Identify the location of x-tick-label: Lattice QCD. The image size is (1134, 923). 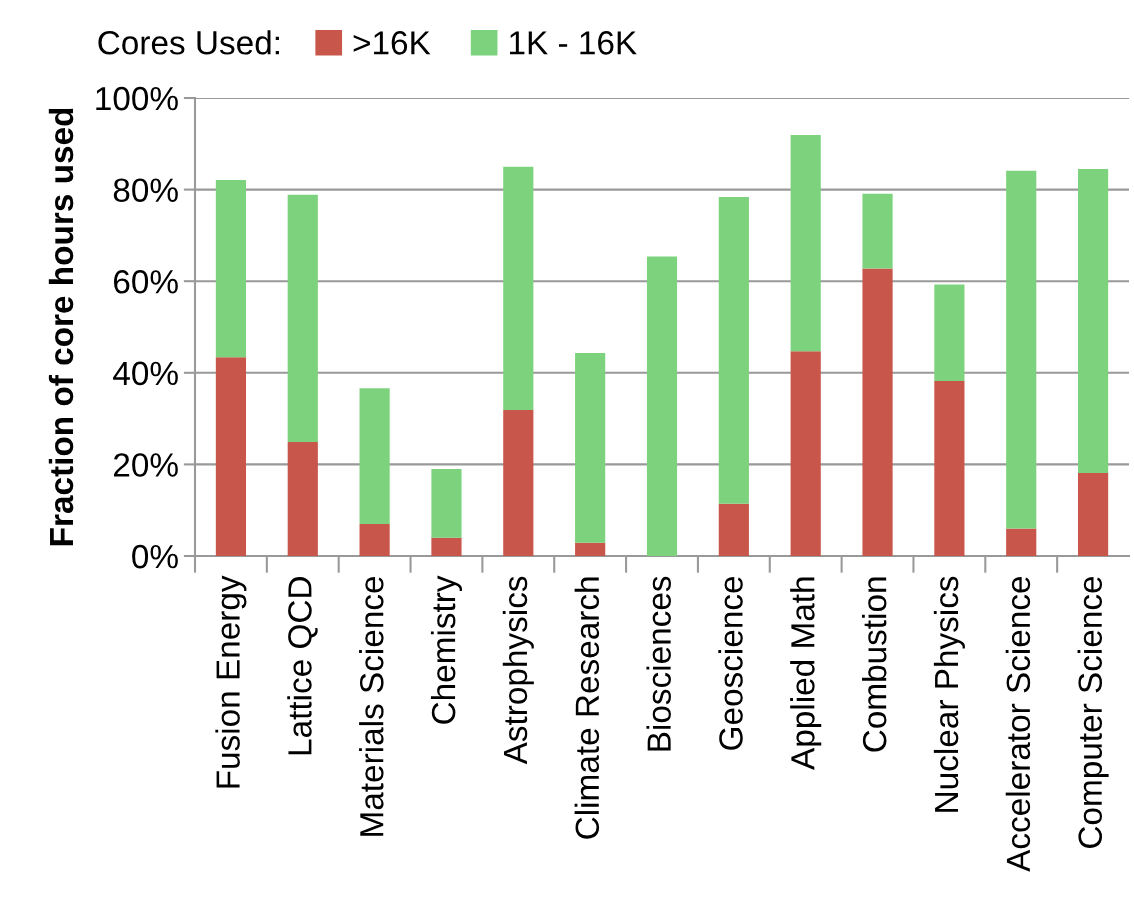
(302, 666).